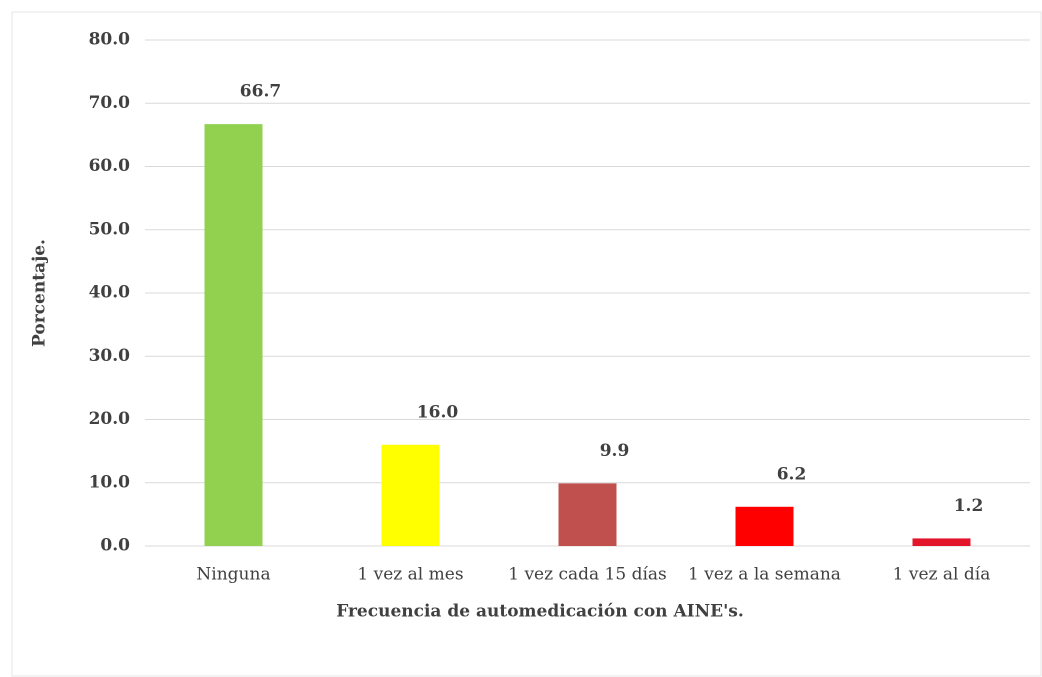  Describe the element at coordinates (540, 612) in the screenshot. I see `x-axis-label: Frecuencia de automedicación con AINE's.` at that location.